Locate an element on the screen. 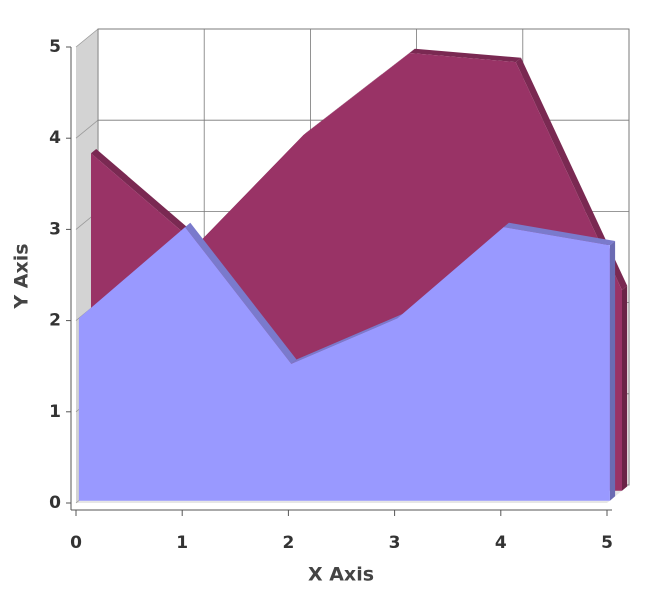 This screenshot has height=600, width=650. x-tick-label: 5 is located at coordinates (607, 543).